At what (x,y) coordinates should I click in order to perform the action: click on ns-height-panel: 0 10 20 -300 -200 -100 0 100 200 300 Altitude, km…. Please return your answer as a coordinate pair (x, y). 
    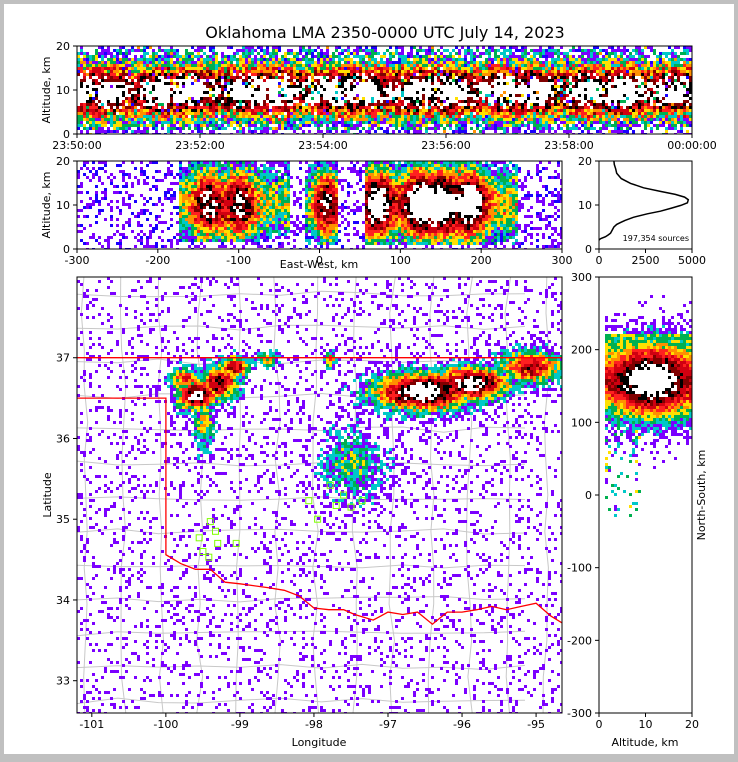
    Looking at the image, I should click on (637, 510).